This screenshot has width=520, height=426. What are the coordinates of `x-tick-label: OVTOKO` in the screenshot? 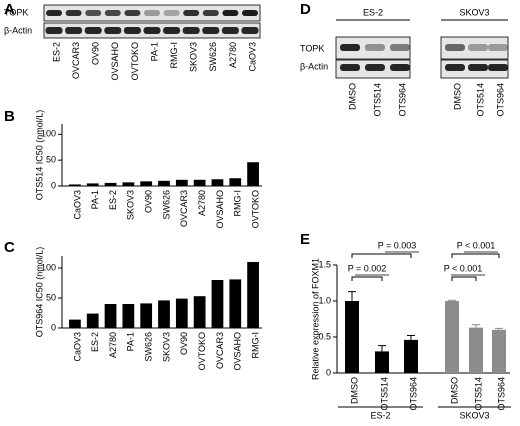 It's located at (255, 209).